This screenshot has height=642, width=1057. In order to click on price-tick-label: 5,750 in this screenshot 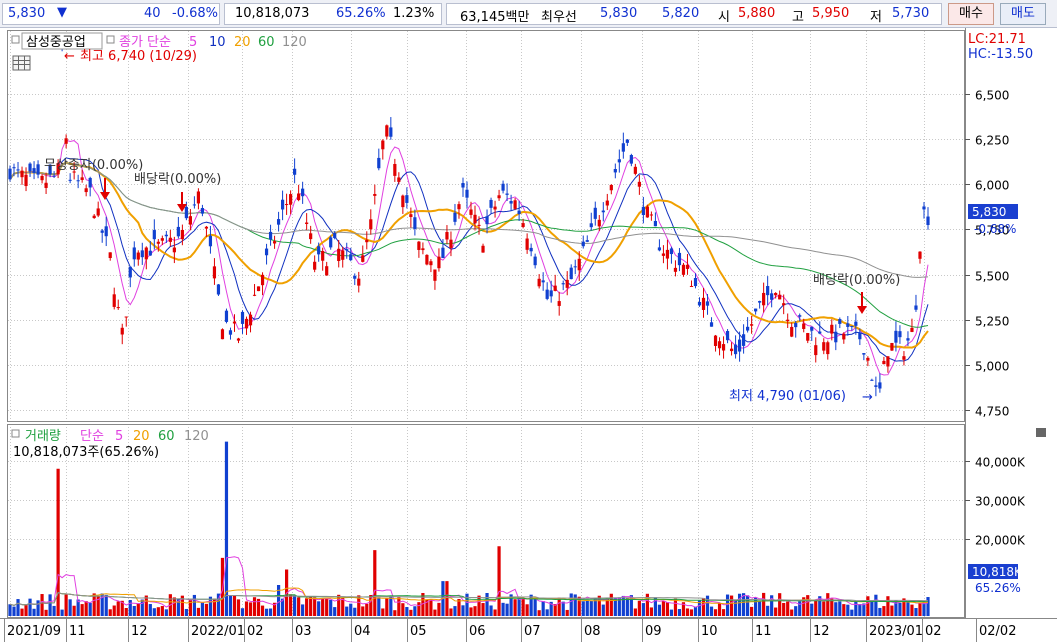, I will do `click(992, 231)`.